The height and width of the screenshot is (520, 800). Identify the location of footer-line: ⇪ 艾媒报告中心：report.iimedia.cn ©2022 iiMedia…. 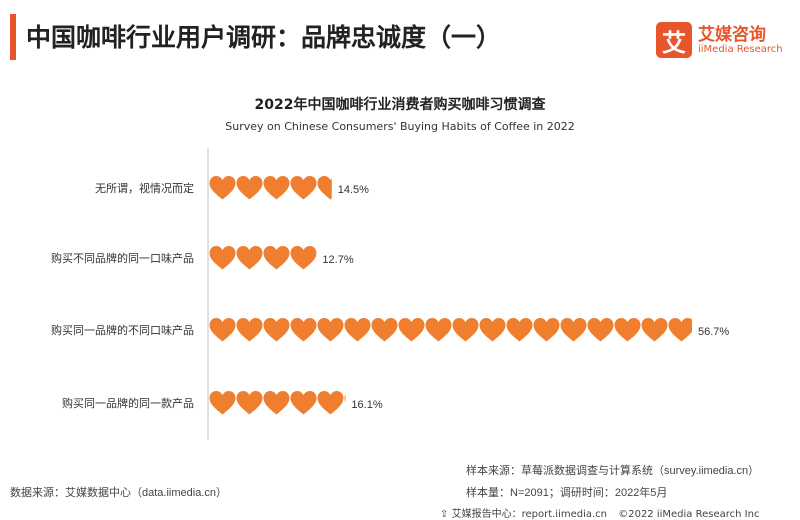
(599, 512).